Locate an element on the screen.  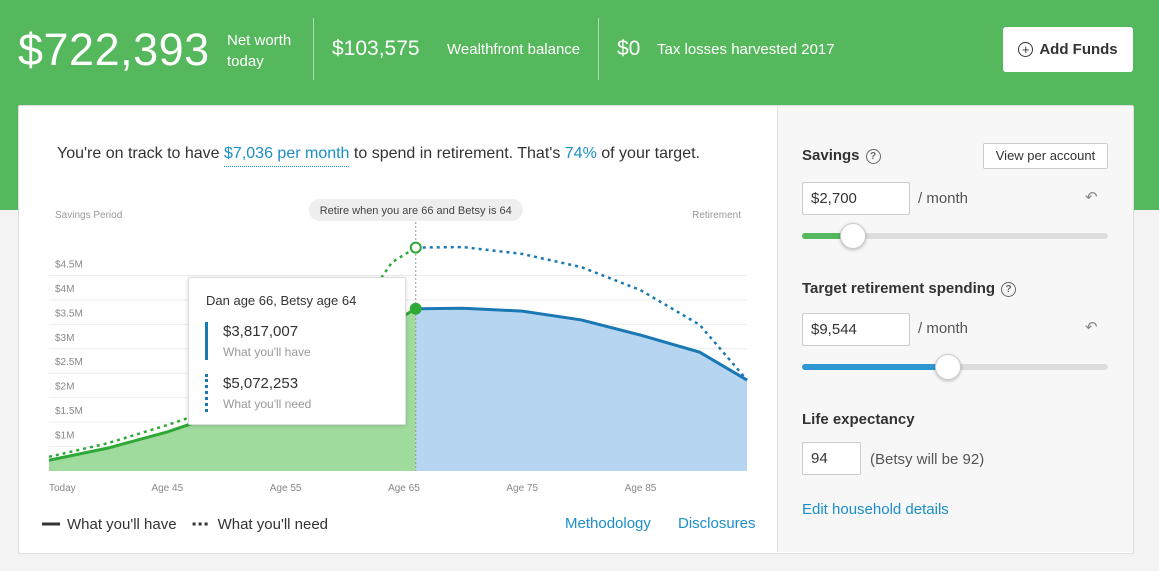
y-tick-label: $1M is located at coordinates (64, 436).